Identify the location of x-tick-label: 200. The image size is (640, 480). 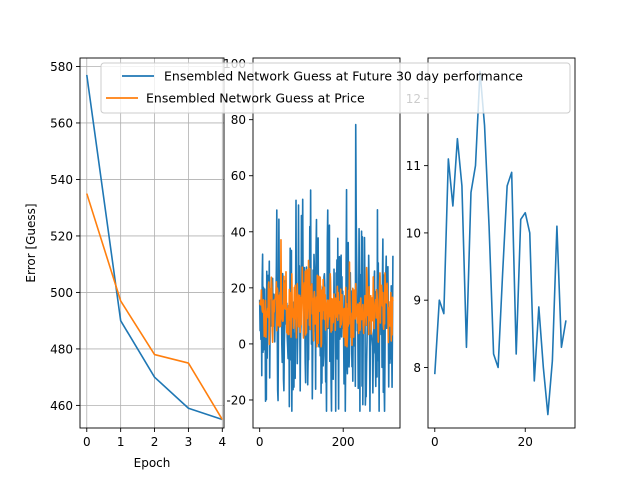
(343, 442).